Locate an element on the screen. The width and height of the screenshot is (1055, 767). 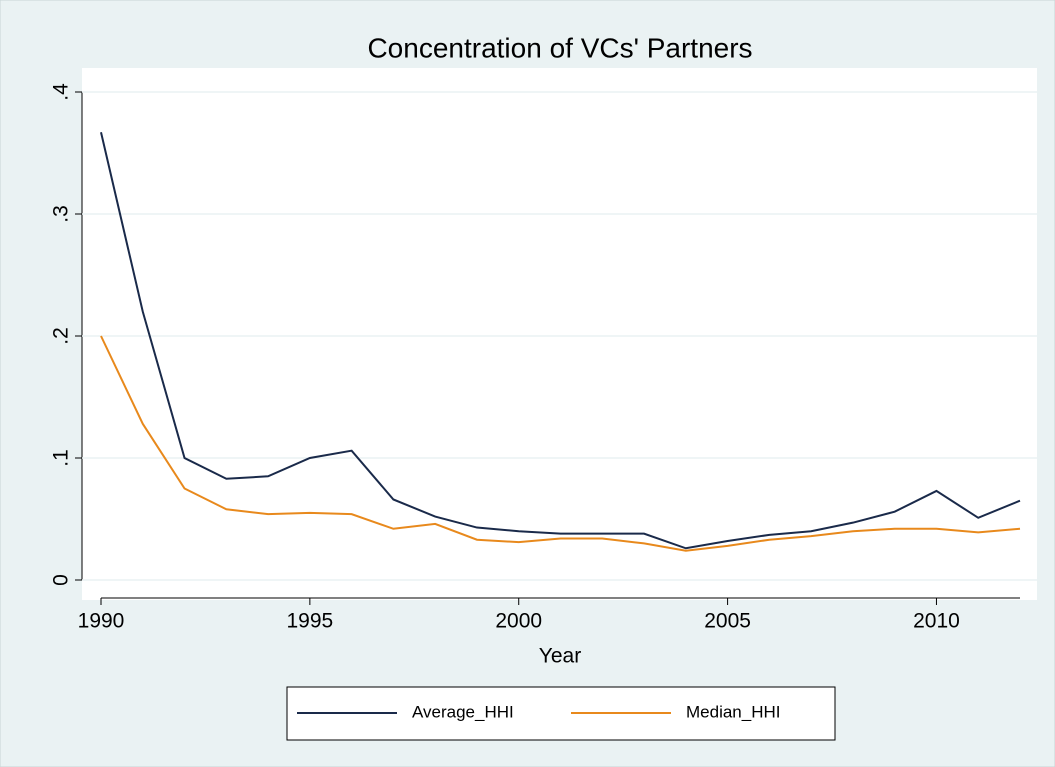
x-tick-label: 2000 is located at coordinates (518, 621).